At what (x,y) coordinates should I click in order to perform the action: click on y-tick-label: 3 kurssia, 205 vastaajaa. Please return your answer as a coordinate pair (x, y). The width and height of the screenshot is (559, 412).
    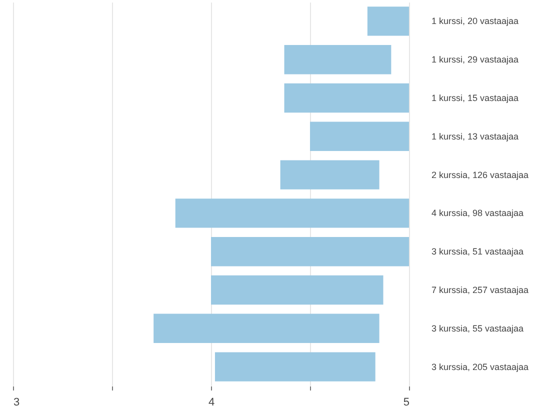
    Looking at the image, I should click on (480, 367).